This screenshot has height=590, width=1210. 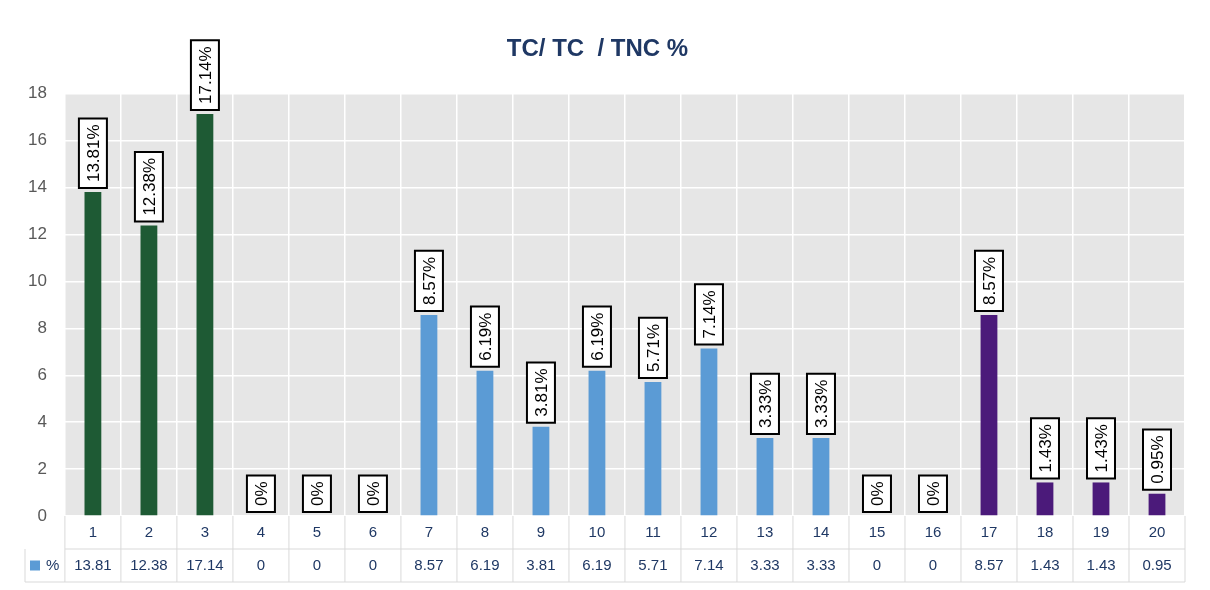 I want to click on text: 7.14, so click(x=709, y=564).